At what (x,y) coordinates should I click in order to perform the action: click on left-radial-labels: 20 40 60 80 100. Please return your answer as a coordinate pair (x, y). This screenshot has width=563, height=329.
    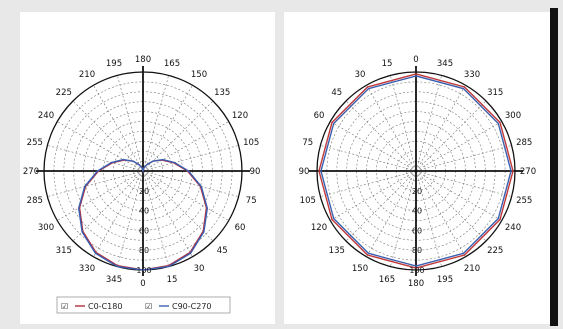
    Looking at the image, I should click on (143, 231).